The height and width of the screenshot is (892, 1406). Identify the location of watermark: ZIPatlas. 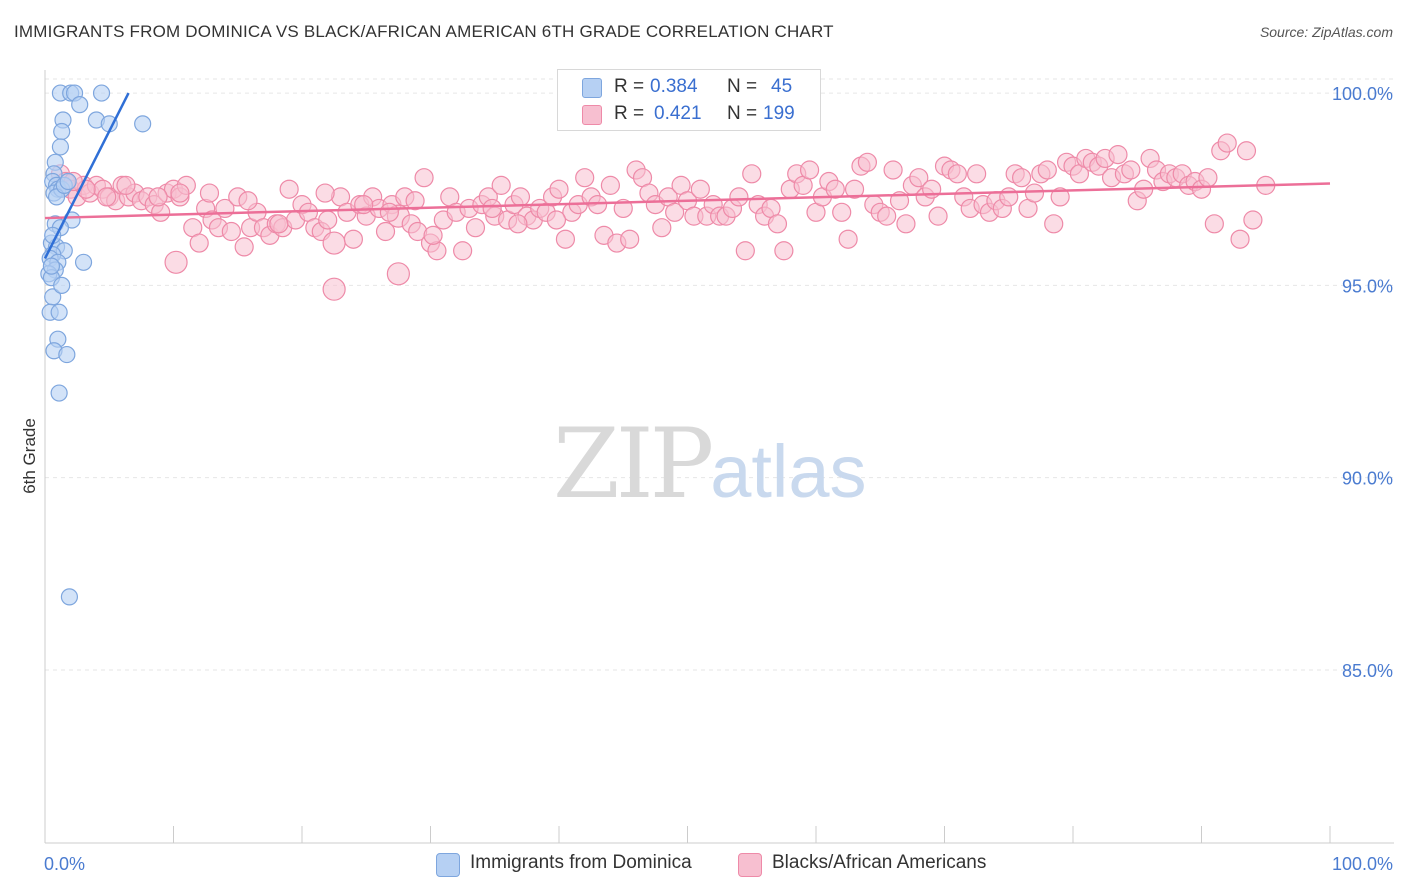
(710, 464).